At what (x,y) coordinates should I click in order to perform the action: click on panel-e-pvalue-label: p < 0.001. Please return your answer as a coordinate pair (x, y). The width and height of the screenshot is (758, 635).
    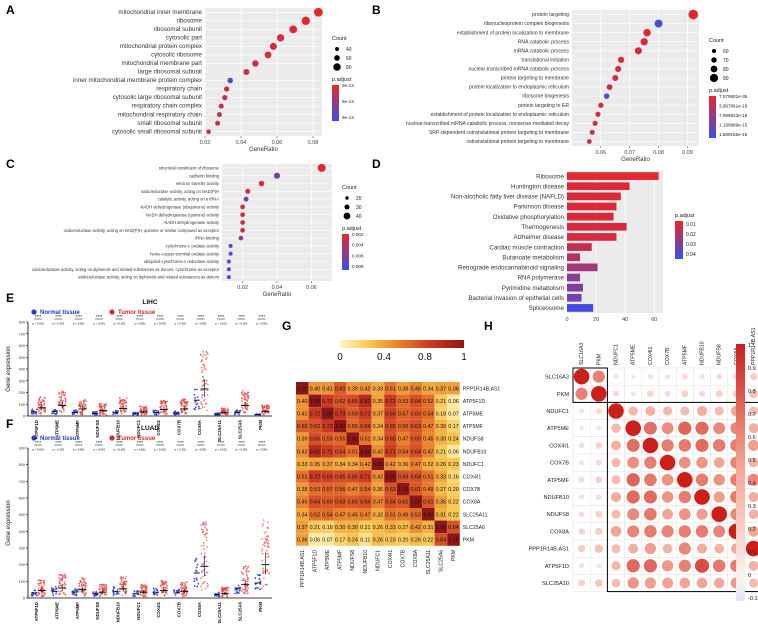
    Looking at the image, I should click on (201, 324).